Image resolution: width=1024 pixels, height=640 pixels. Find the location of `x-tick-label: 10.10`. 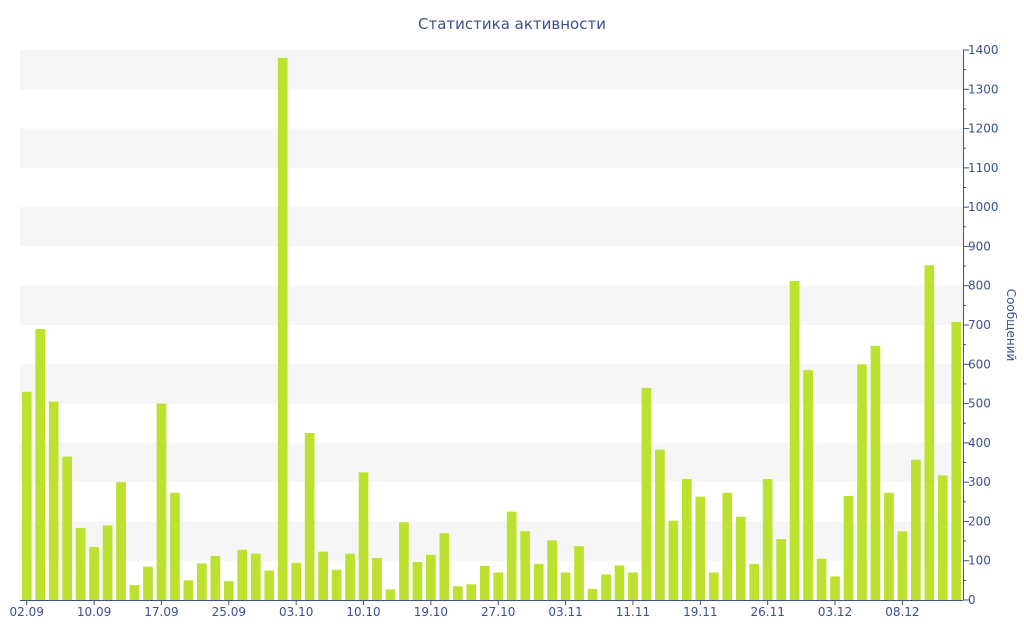

x-tick-label: 10.10 is located at coordinates (363, 612).